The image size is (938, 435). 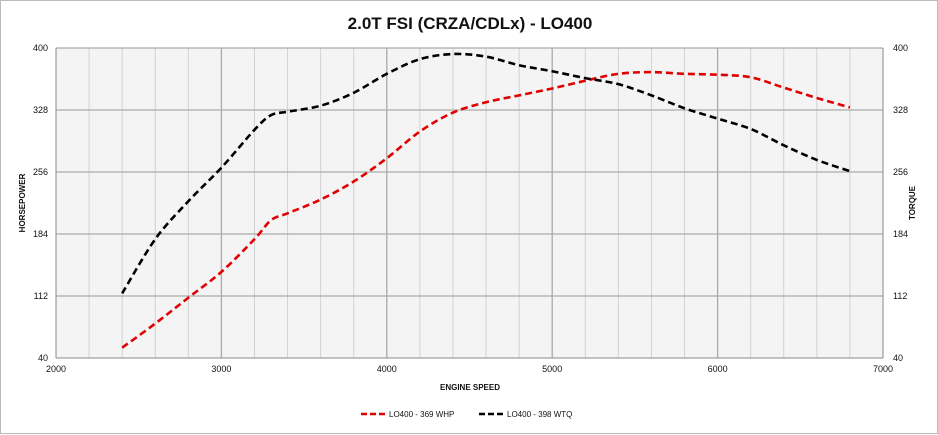 What do you see at coordinates (900, 48) in the screenshot?
I see `y2-tick-label: 400` at bounding box center [900, 48].